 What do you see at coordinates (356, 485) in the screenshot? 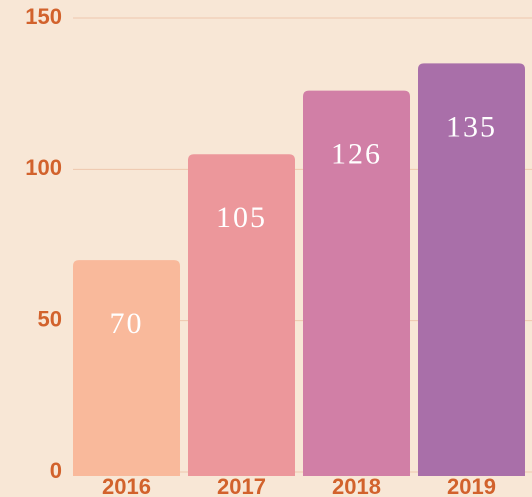
I see `x-tick-label: 2018` at bounding box center [356, 485].